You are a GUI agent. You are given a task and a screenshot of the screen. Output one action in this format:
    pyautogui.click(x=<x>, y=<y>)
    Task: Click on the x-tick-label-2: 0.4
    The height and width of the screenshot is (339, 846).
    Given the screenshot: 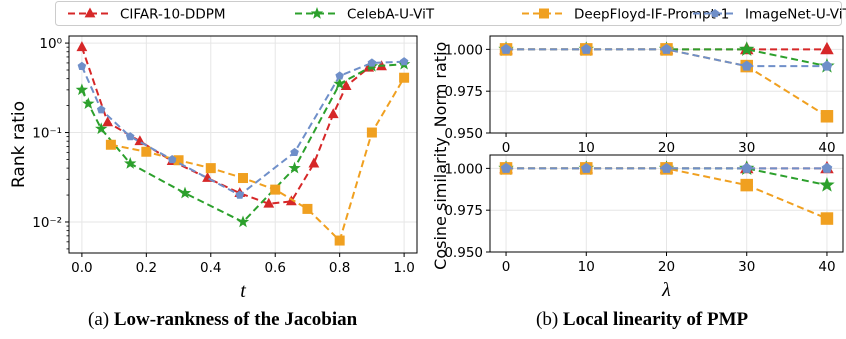 What is the action you would take?
    pyautogui.click(x=210, y=268)
    